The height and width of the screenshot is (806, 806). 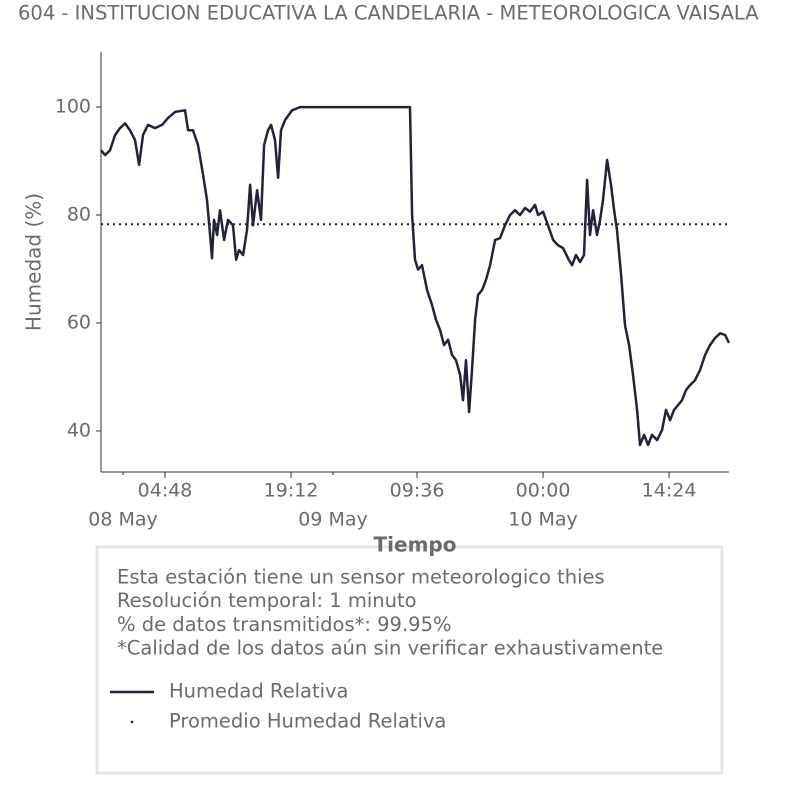 What do you see at coordinates (73, 107) in the screenshot?
I see `y-tick-label: 100` at bounding box center [73, 107].